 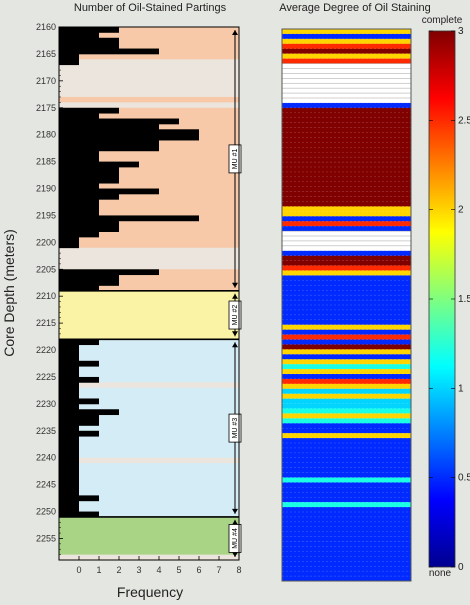 I want to click on y-tick-label: 2220, so click(x=46, y=350).